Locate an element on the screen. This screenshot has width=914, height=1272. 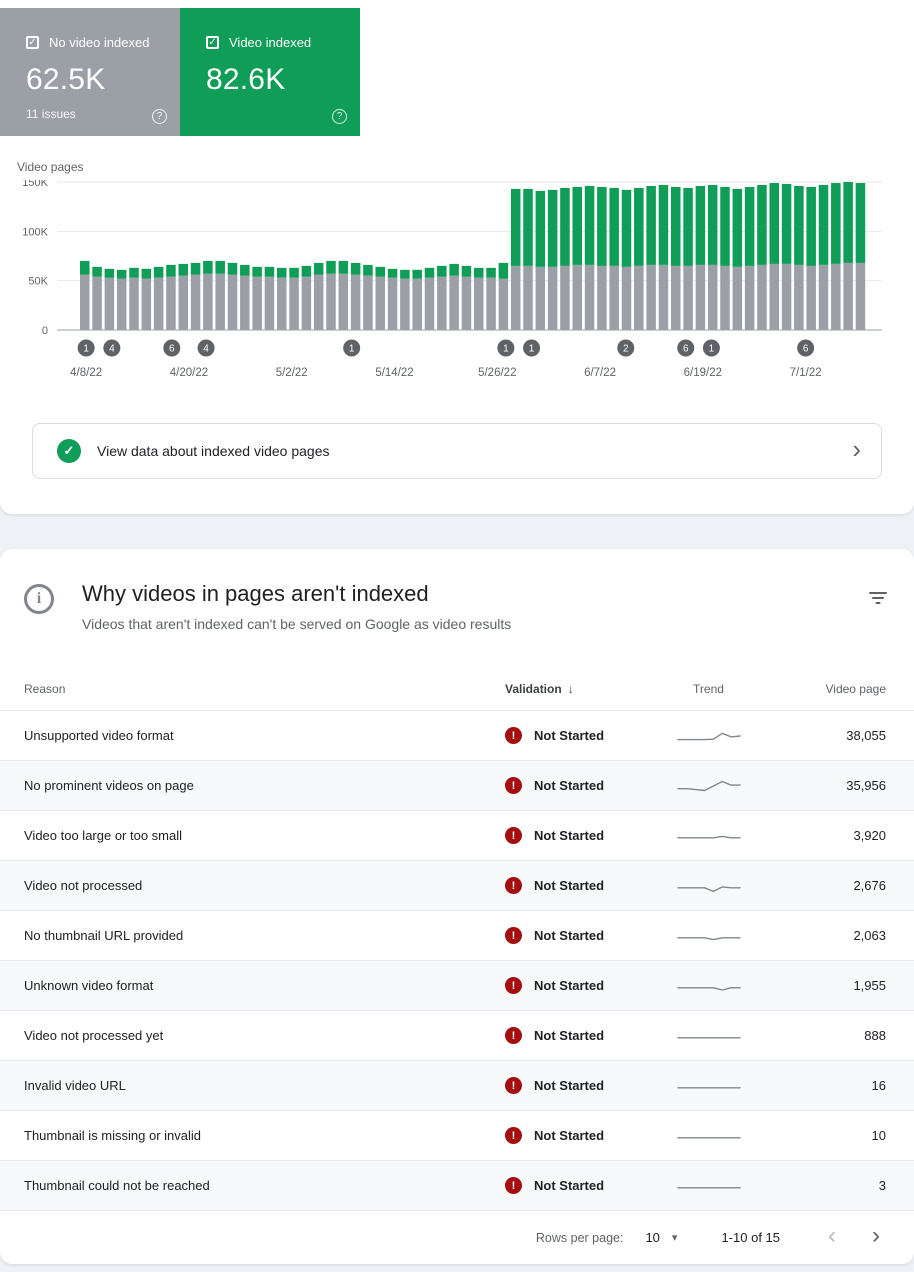
column-header-video-page: Video page is located at coordinates (855, 689).